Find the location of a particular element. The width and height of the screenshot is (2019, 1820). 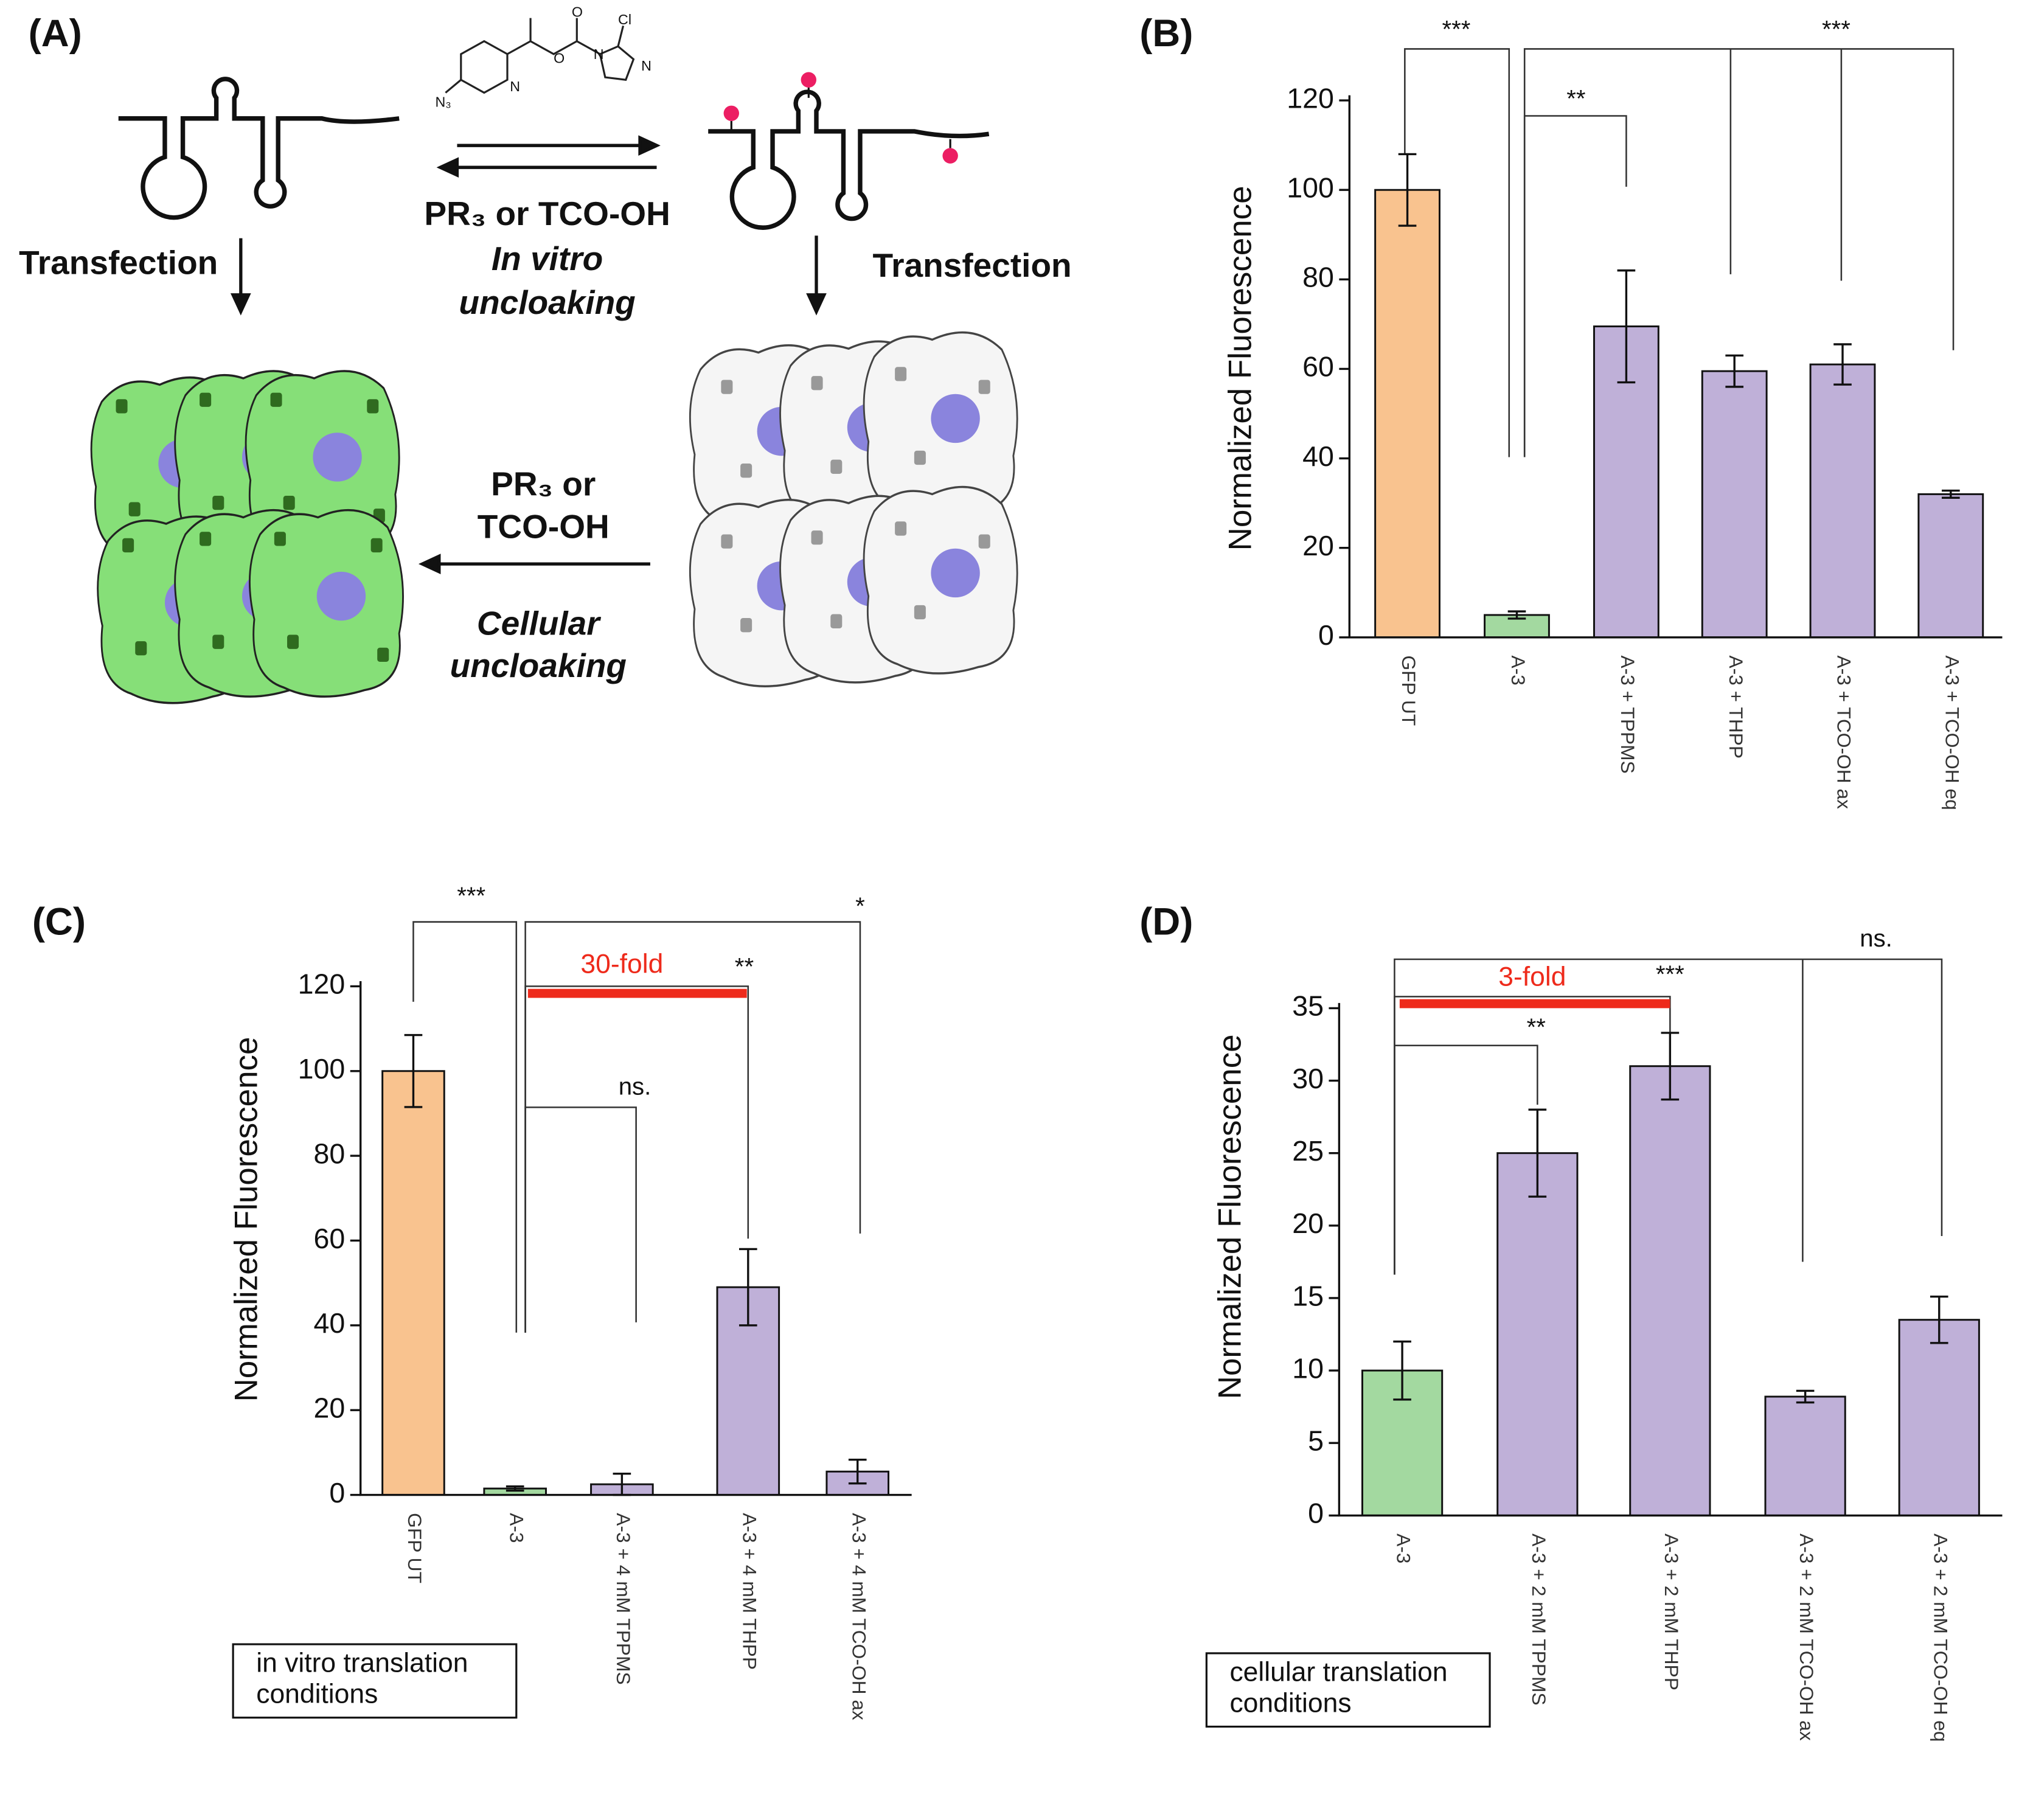

fold-label: 30-fold is located at coordinates (621, 964).